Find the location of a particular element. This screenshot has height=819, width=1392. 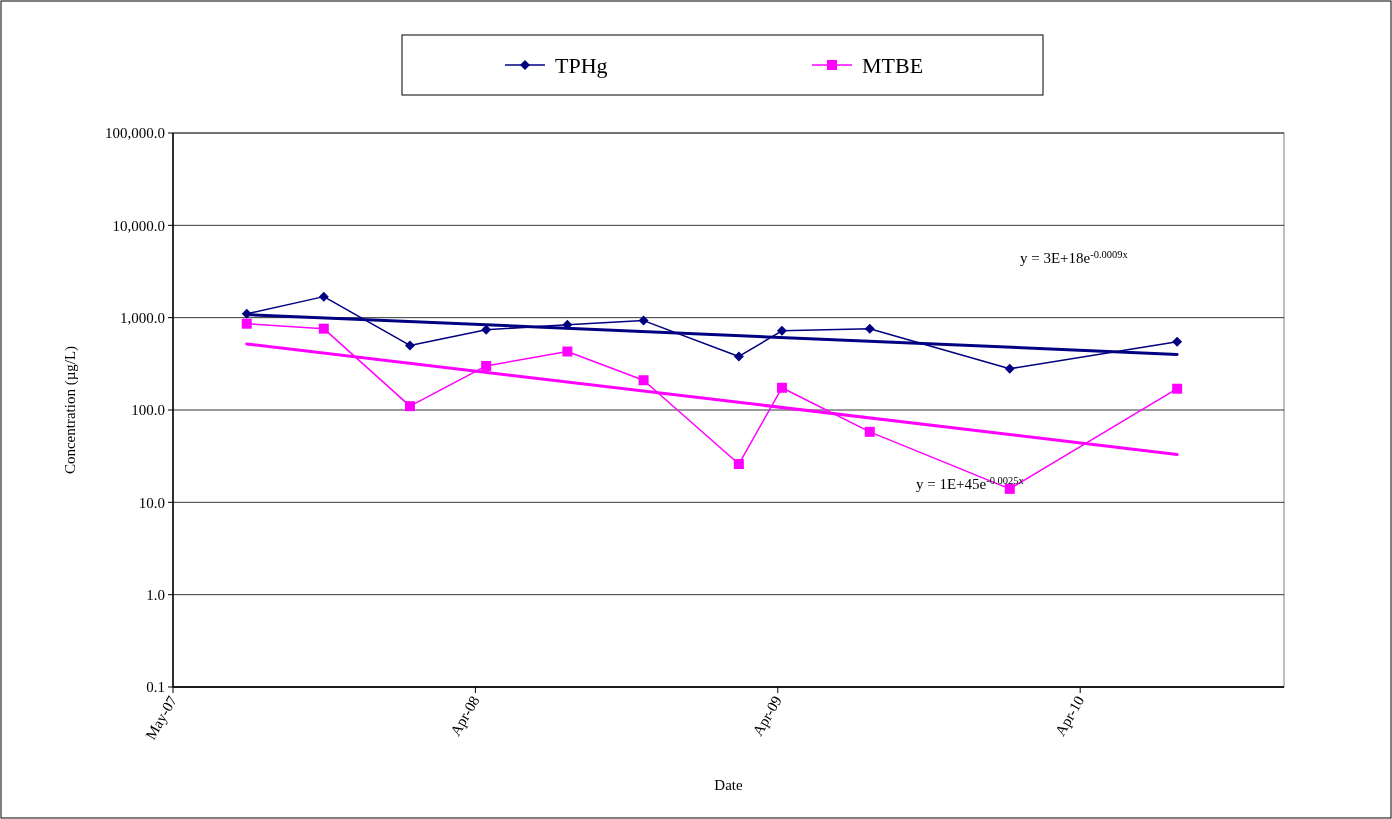

y-axis-title: Concentration (µg/L) is located at coordinates (70, 410).